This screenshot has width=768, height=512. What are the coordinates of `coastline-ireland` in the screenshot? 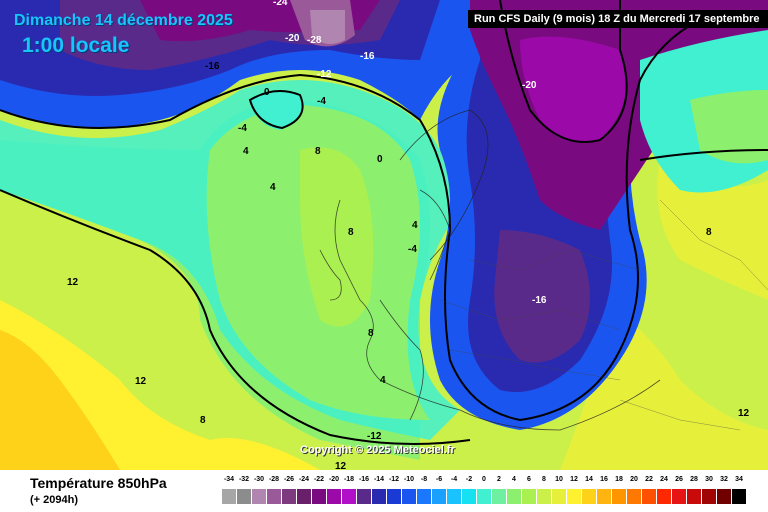 It's located at (330, 275).